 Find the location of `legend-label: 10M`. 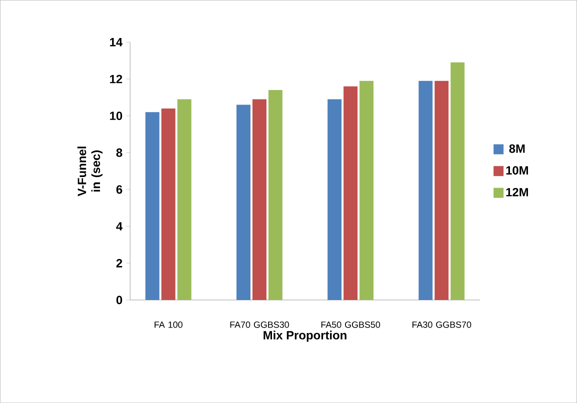

legend-label: 10M is located at coordinates (517, 170).